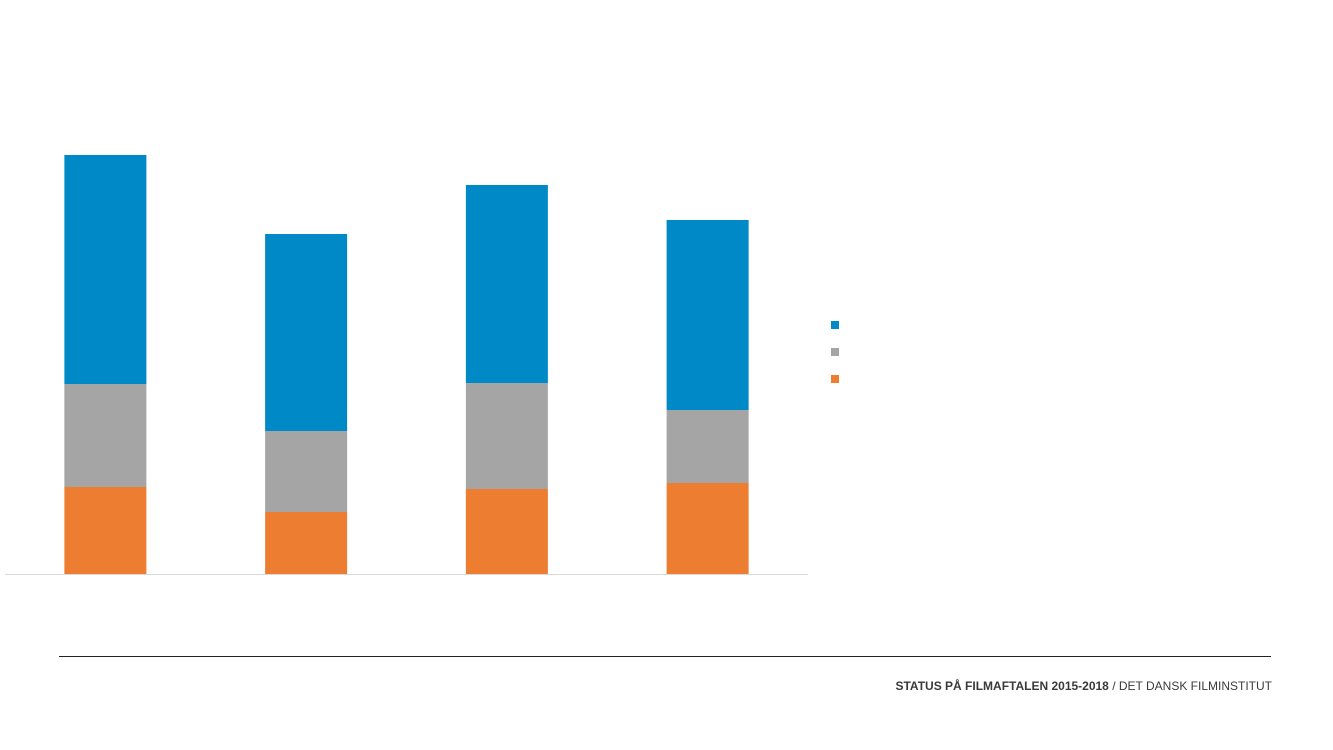 The image size is (1333, 750). I want to click on footer-source: / DET DANSK FILMINSTITUT, so click(1192, 686).